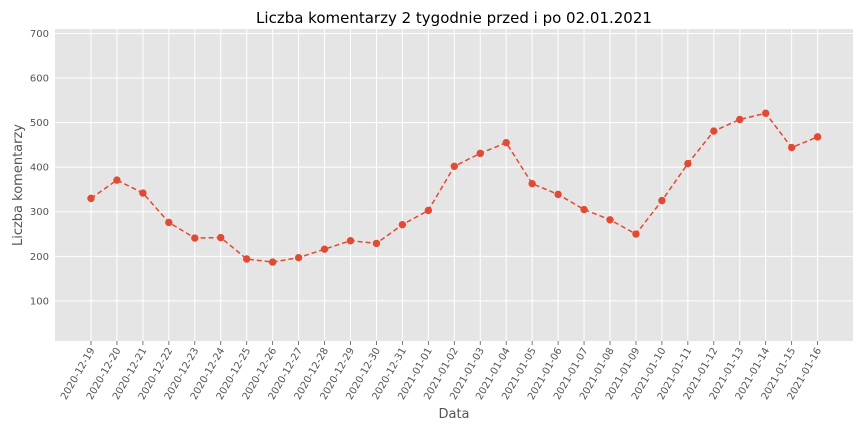  What do you see at coordinates (18, 185) in the screenshot?
I see `y-axis-label: Liczba komentarzy` at bounding box center [18, 185].